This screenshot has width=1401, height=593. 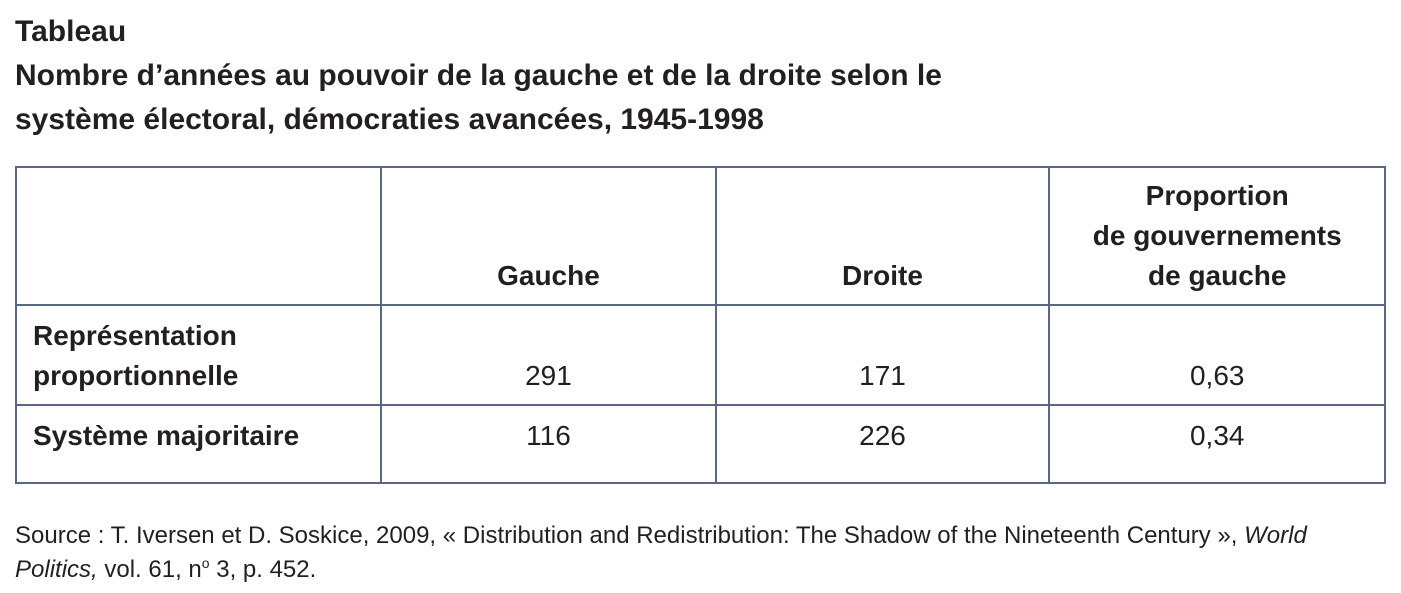 I want to click on row-label-line: Système majoritaire, so click(x=166, y=435).